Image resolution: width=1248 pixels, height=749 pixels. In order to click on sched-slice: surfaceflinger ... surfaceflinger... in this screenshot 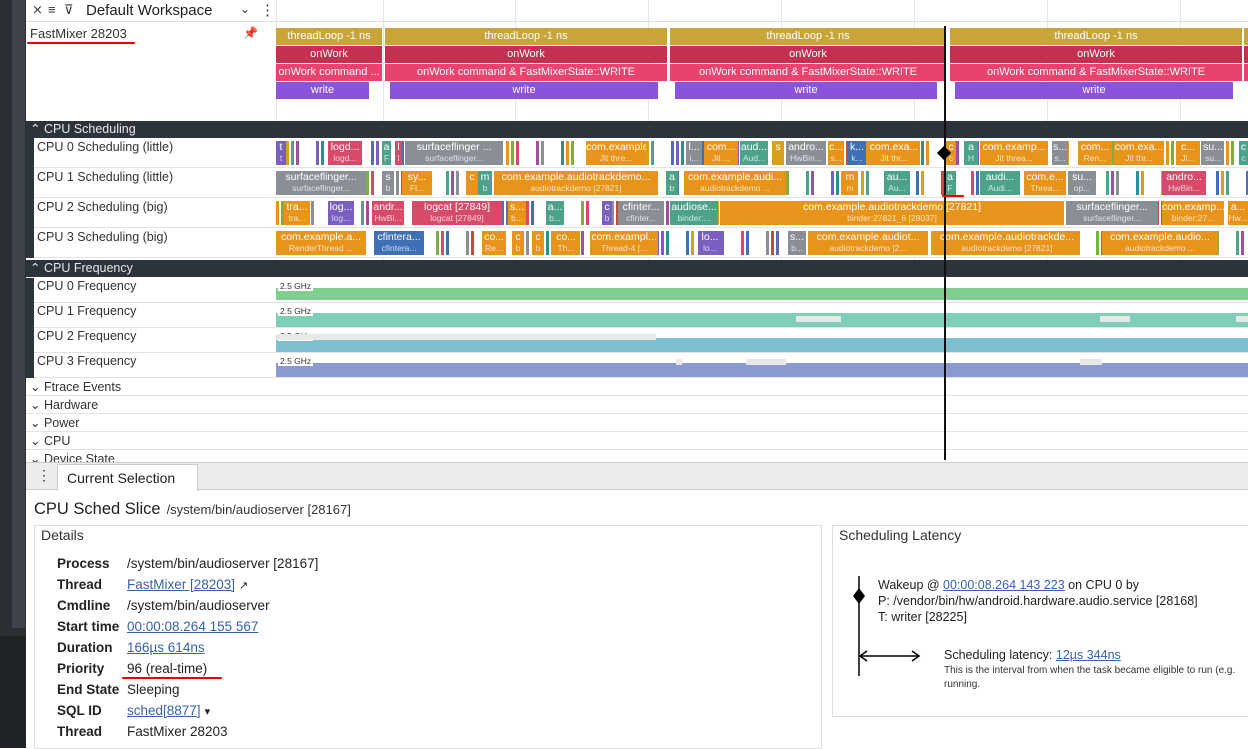, I will do `click(454, 153)`.